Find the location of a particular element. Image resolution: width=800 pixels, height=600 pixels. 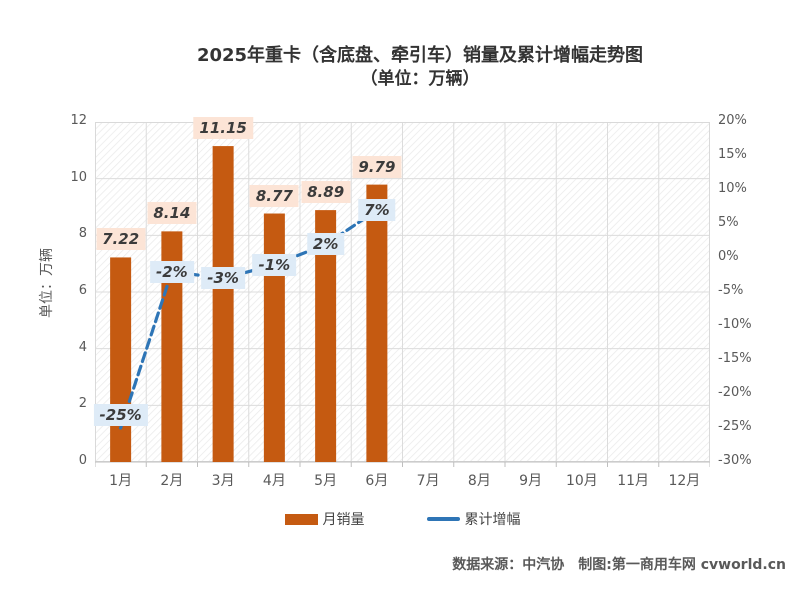

y2-axis-tick-label: -25% is located at coordinates (735, 426).